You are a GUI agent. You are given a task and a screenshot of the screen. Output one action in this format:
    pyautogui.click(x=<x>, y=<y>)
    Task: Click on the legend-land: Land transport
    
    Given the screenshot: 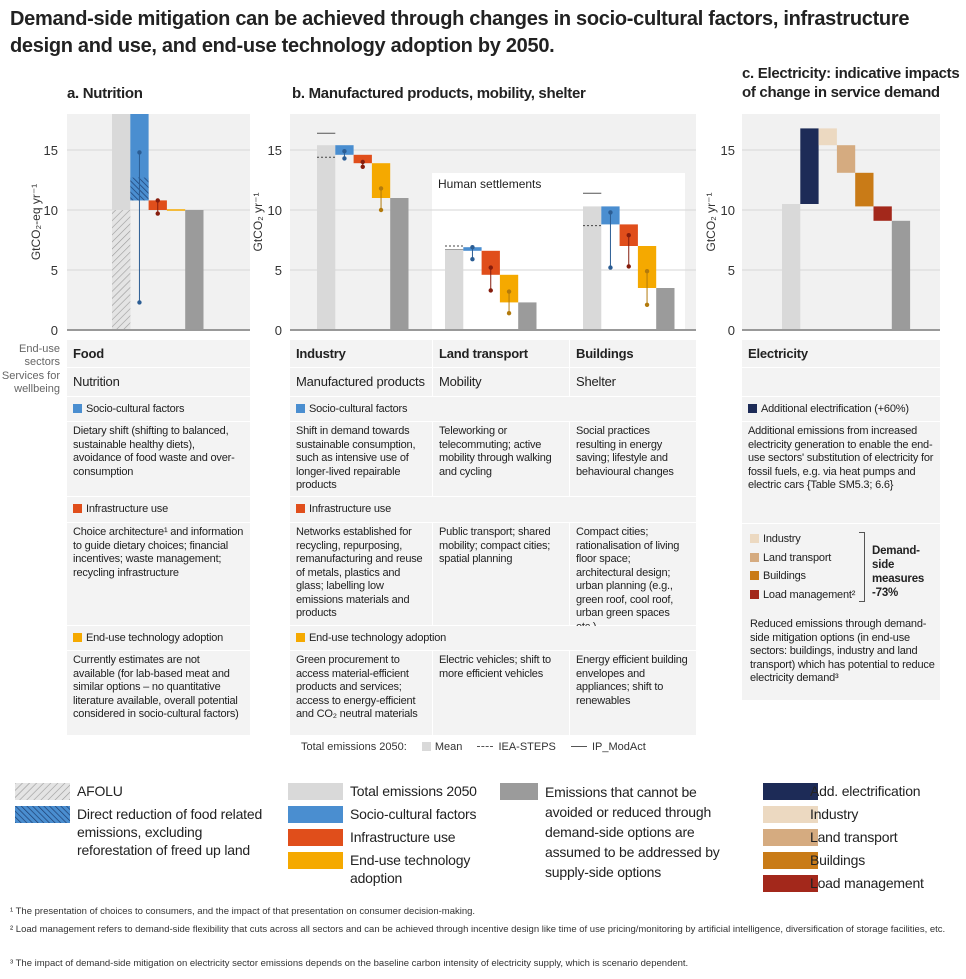 What is the action you would take?
    pyautogui.click(x=854, y=837)
    